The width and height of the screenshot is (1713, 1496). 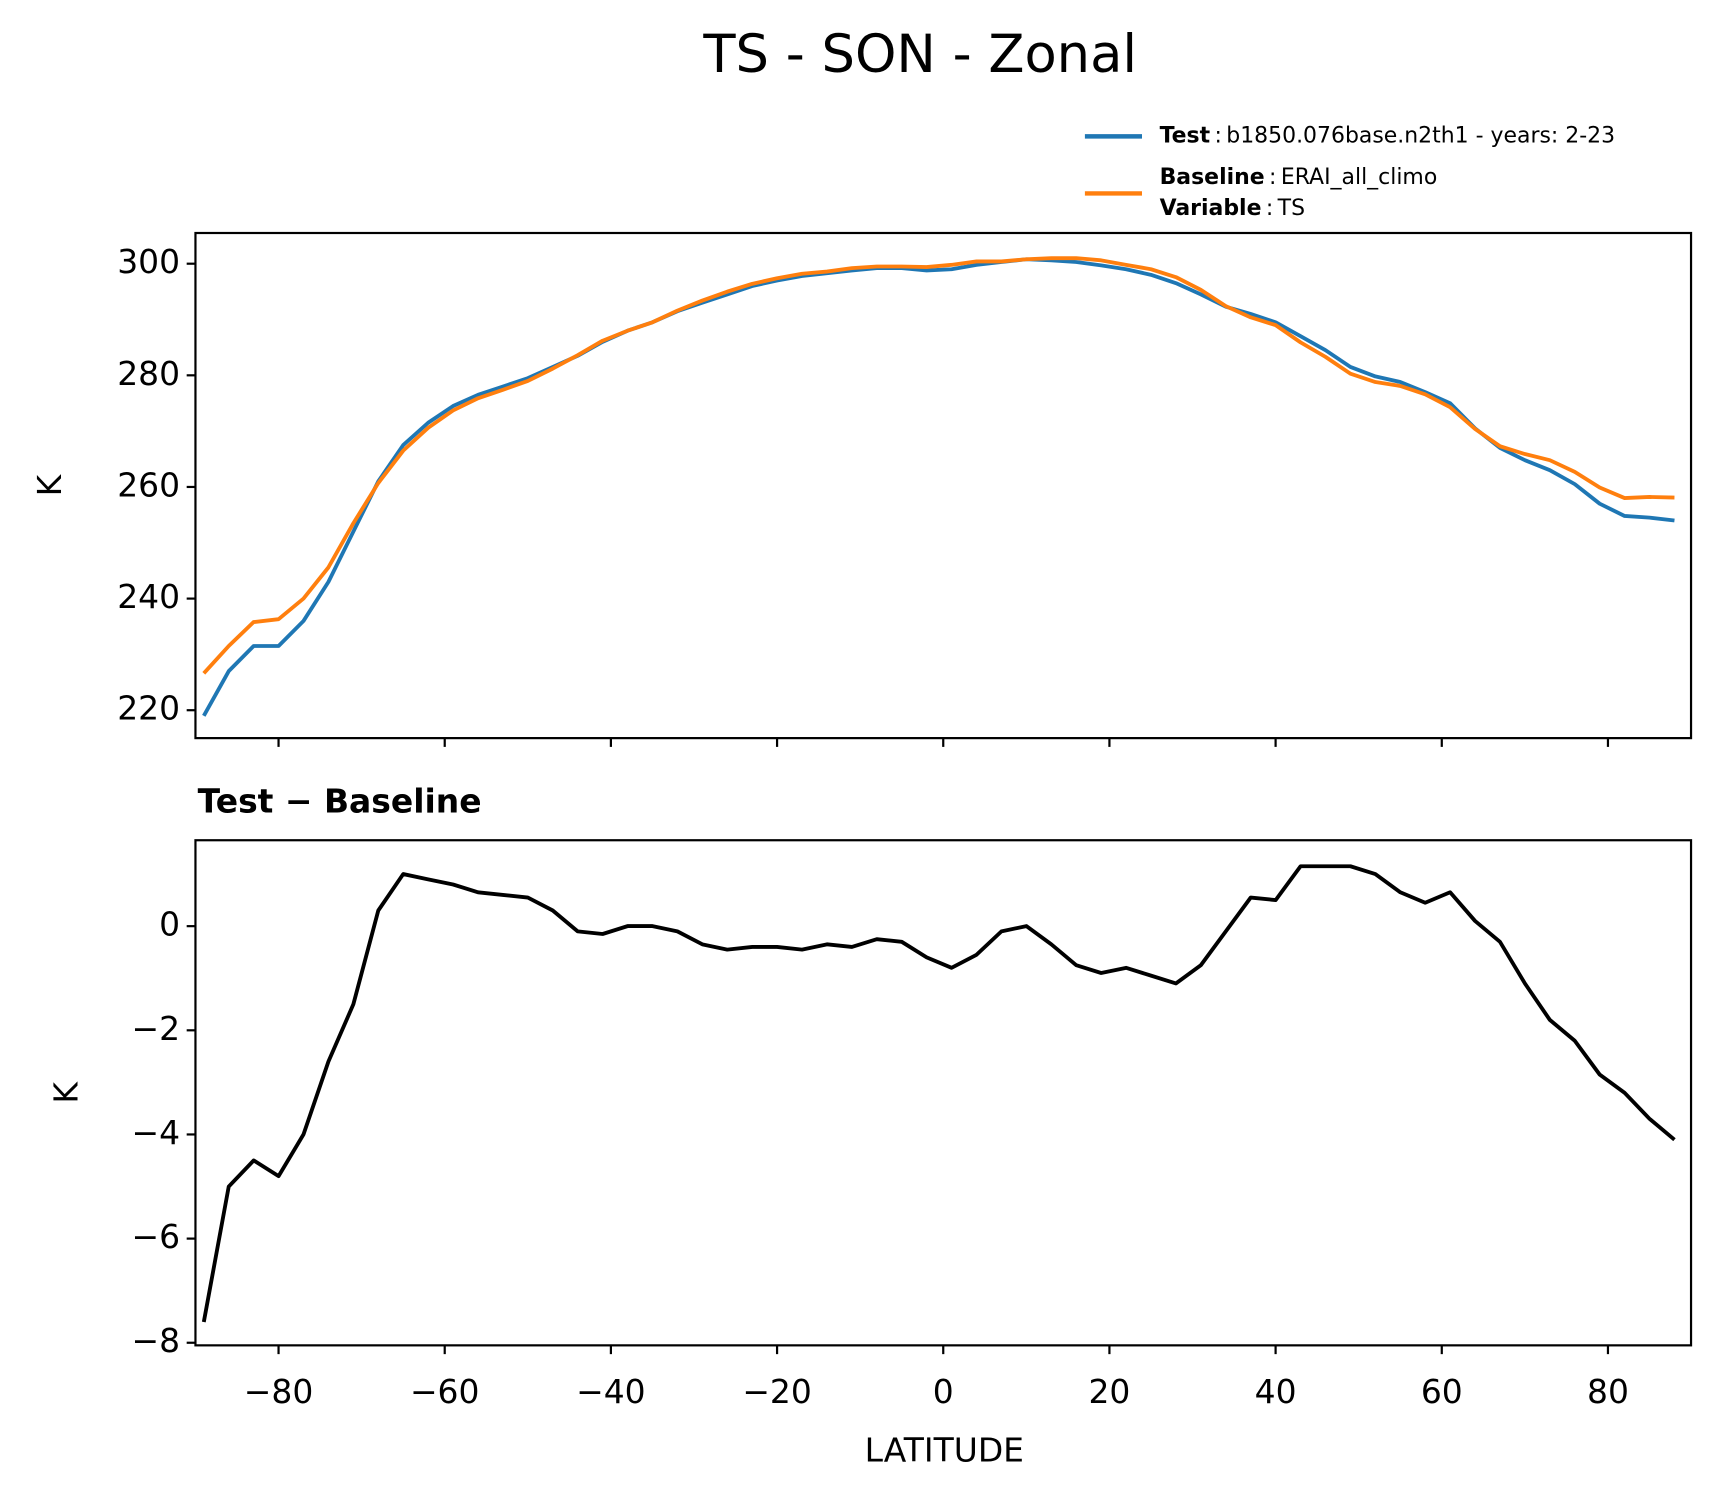 What do you see at coordinates (1442, 1391) in the screenshot?
I see `x-tick-label: 60` at bounding box center [1442, 1391].